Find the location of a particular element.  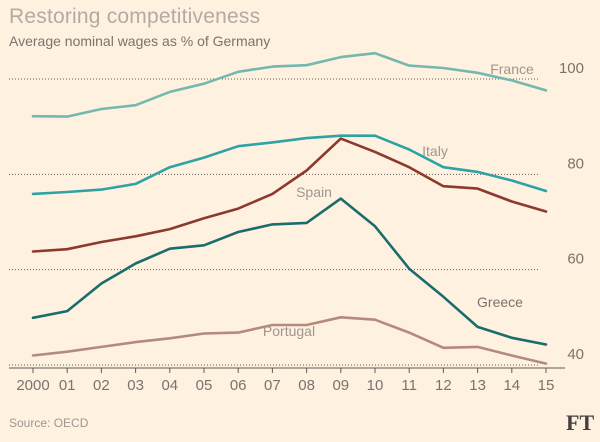

y-tick-60: 60 is located at coordinates (575, 259).